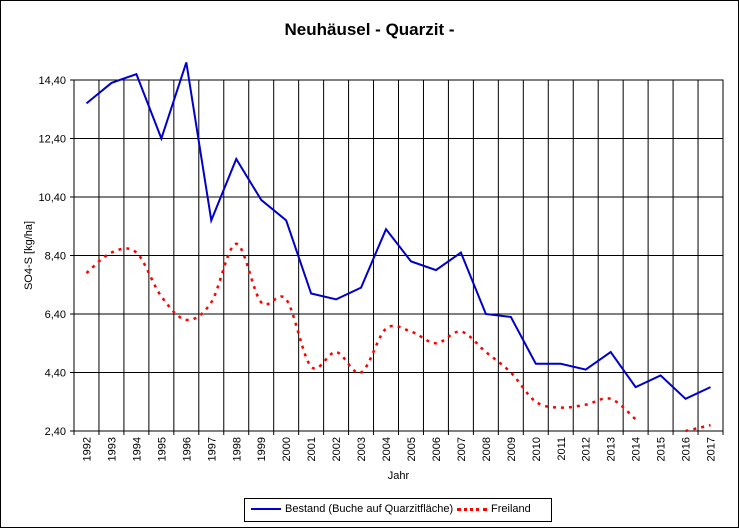 This screenshot has height=528, width=739. What do you see at coordinates (29, 255) in the screenshot?
I see `y-axis-title: SO4-S [kg/ha]` at bounding box center [29, 255].